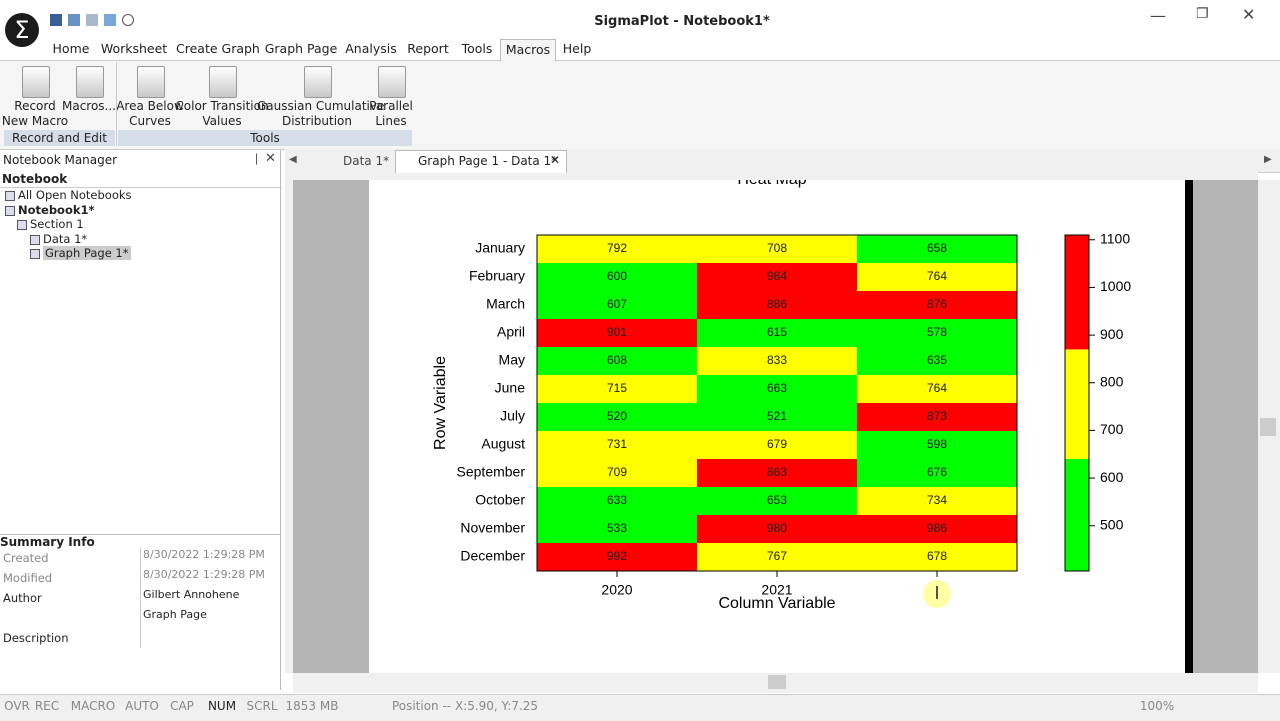 Image resolution: width=1280 pixels, height=721 pixels. I want to click on ribbon-button-label: Parallel, so click(391, 106).